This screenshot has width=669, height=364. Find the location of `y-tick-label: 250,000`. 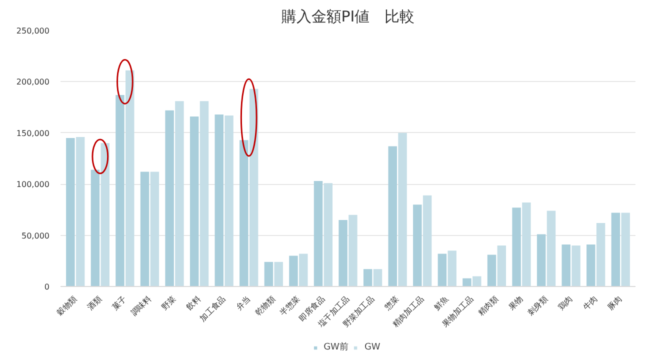

y-tick-label: 250,000 is located at coordinates (33, 31).